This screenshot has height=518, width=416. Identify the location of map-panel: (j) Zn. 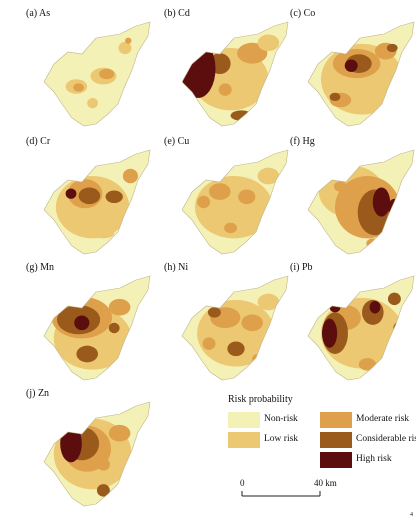
(88, 451).